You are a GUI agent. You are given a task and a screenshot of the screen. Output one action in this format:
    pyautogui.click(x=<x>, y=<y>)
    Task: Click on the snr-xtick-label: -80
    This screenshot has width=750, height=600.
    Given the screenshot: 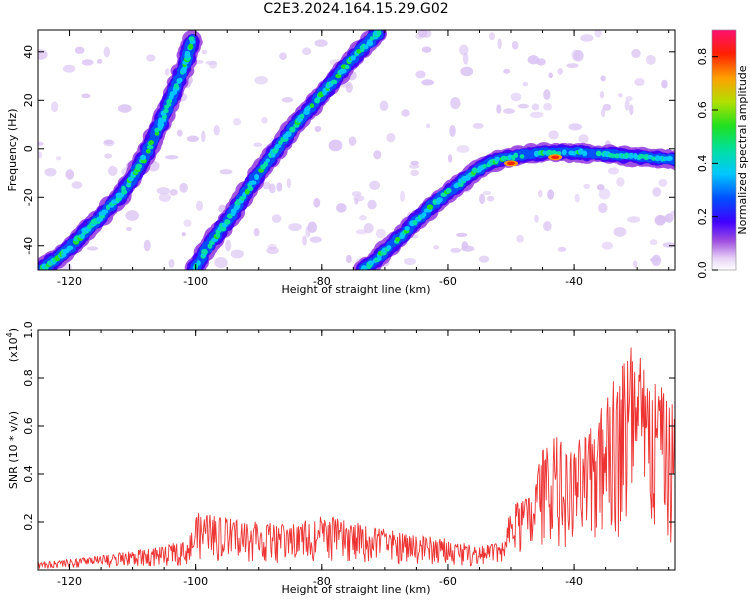 What is the action you would take?
    pyautogui.click(x=322, y=581)
    